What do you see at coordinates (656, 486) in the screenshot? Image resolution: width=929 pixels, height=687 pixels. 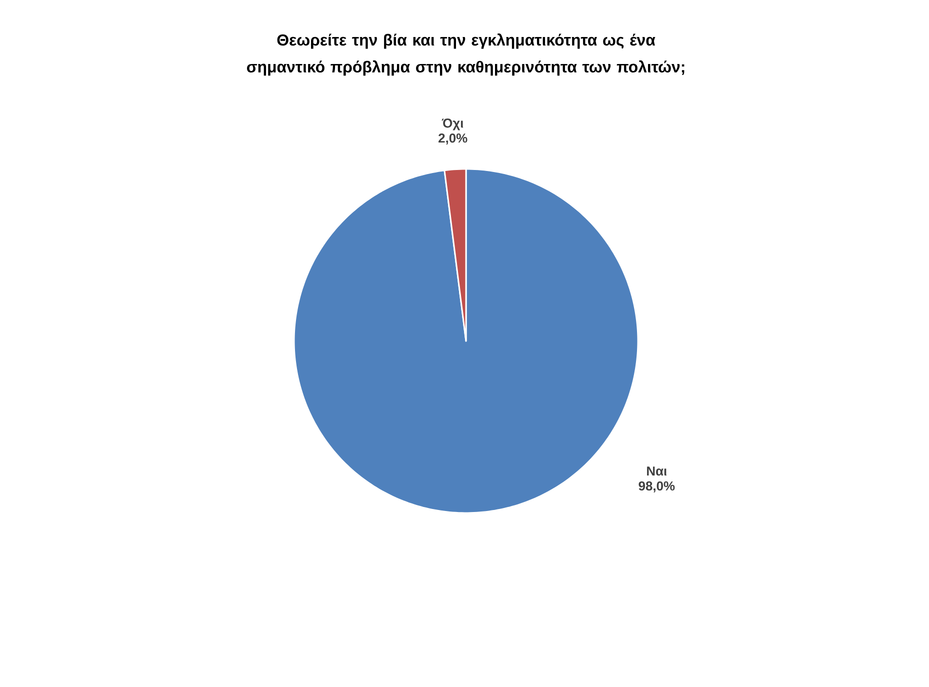 I see `data-label: 98,0%` at bounding box center [656, 486].